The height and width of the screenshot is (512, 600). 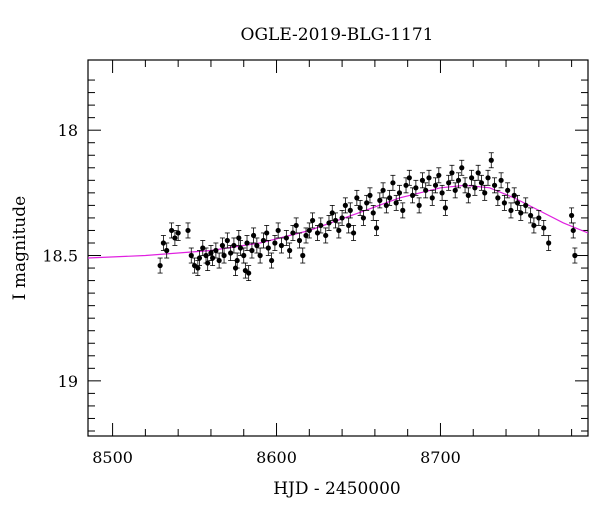 What do you see at coordinates (337, 35) in the screenshot?
I see `chart-title: OGLE-2019-BLG-1171` at bounding box center [337, 35].